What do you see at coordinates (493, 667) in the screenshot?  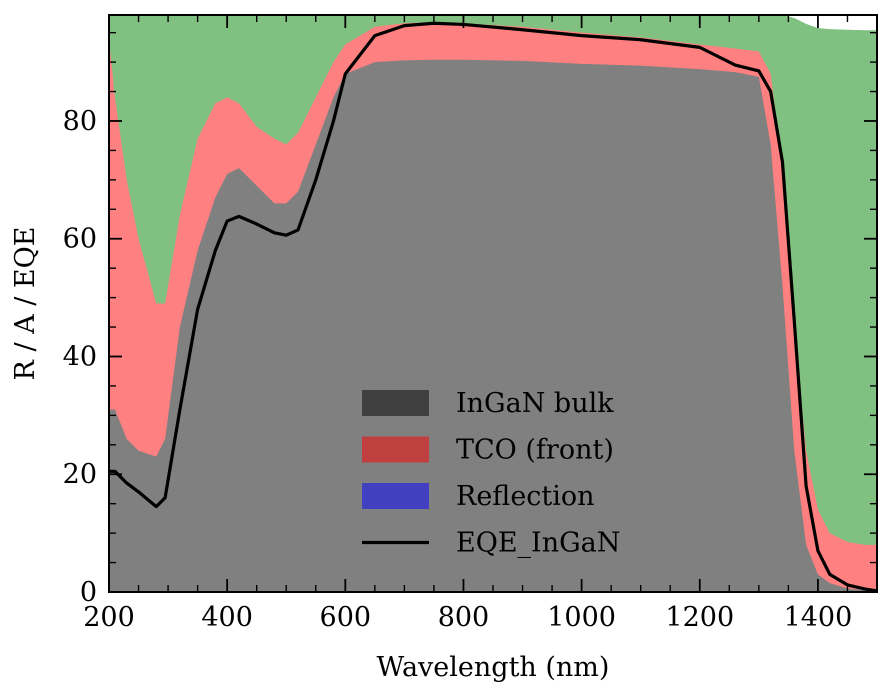 I see `x-axis-label: Wavelength (nm)` at bounding box center [493, 667].